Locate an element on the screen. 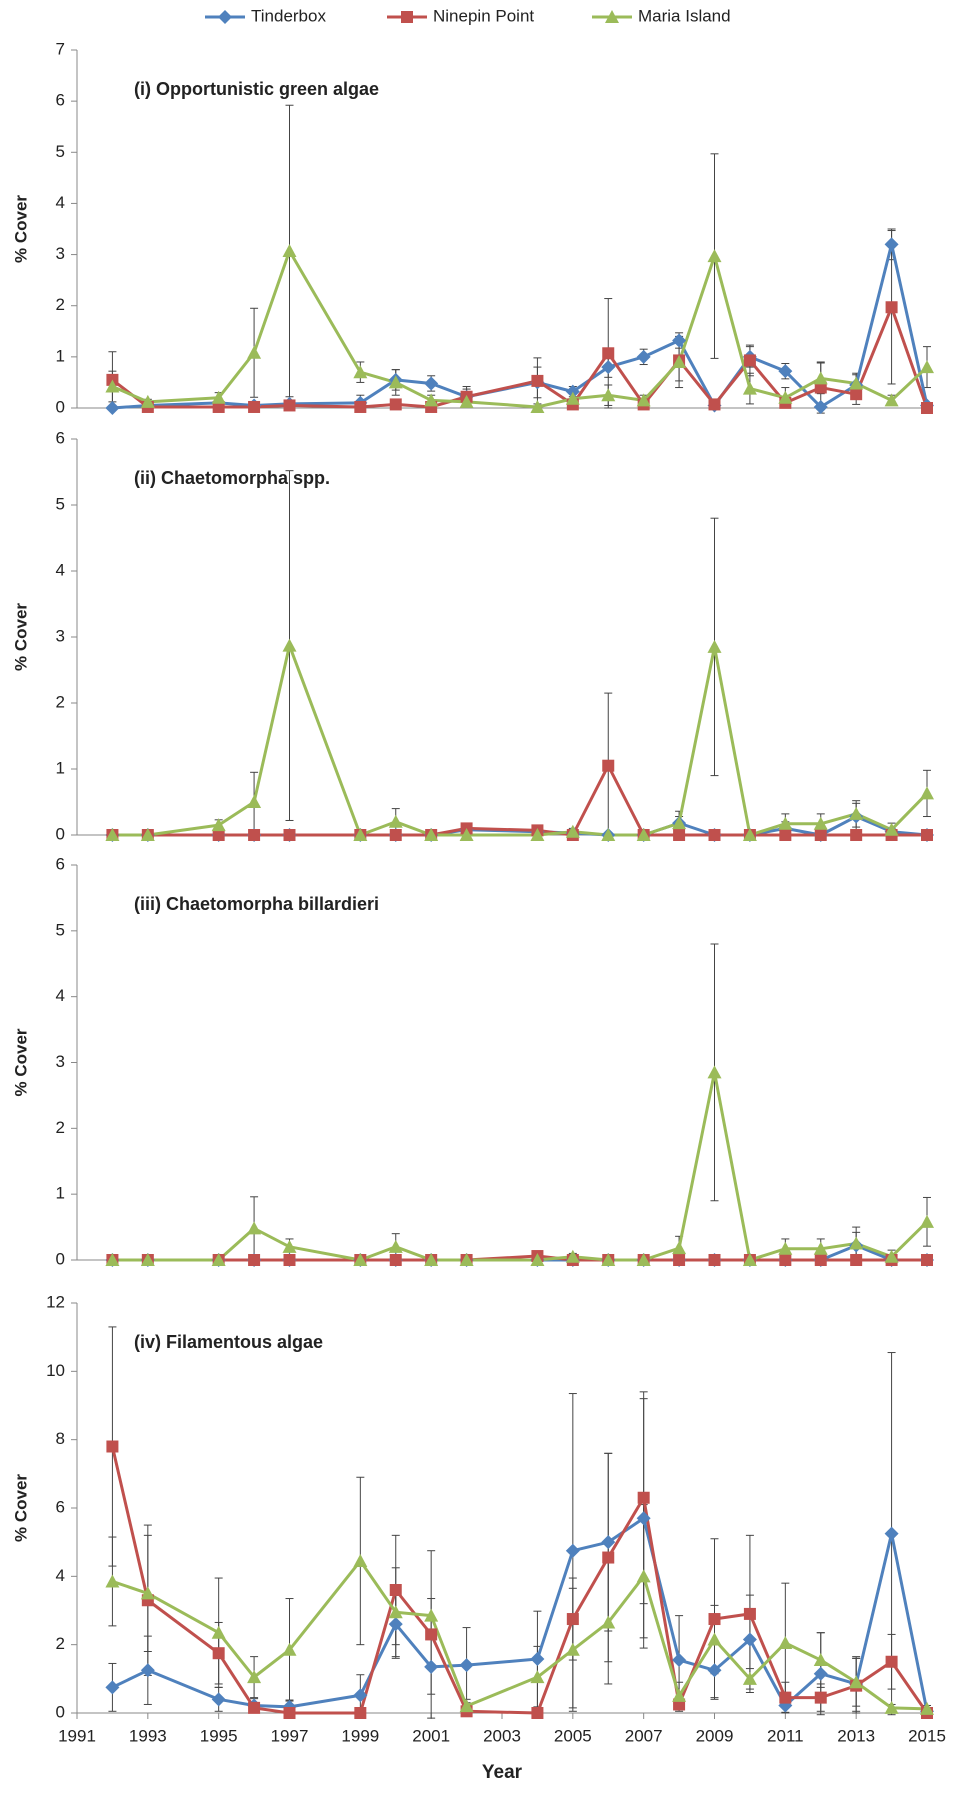 The width and height of the screenshot is (967, 1801). y-tick-label: 10 is located at coordinates (55, 1370).